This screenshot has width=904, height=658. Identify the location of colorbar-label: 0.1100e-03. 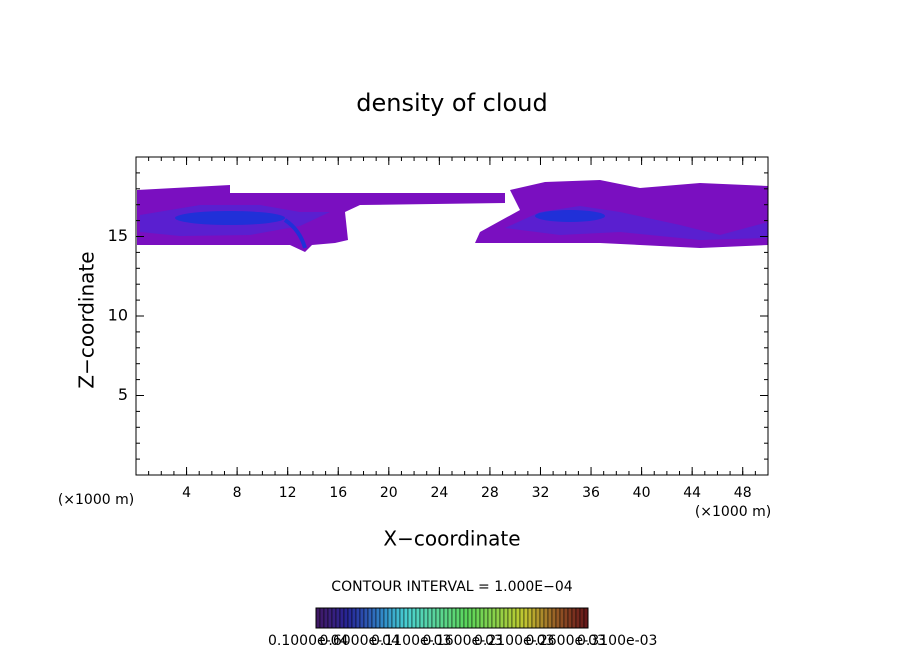
(411, 641).